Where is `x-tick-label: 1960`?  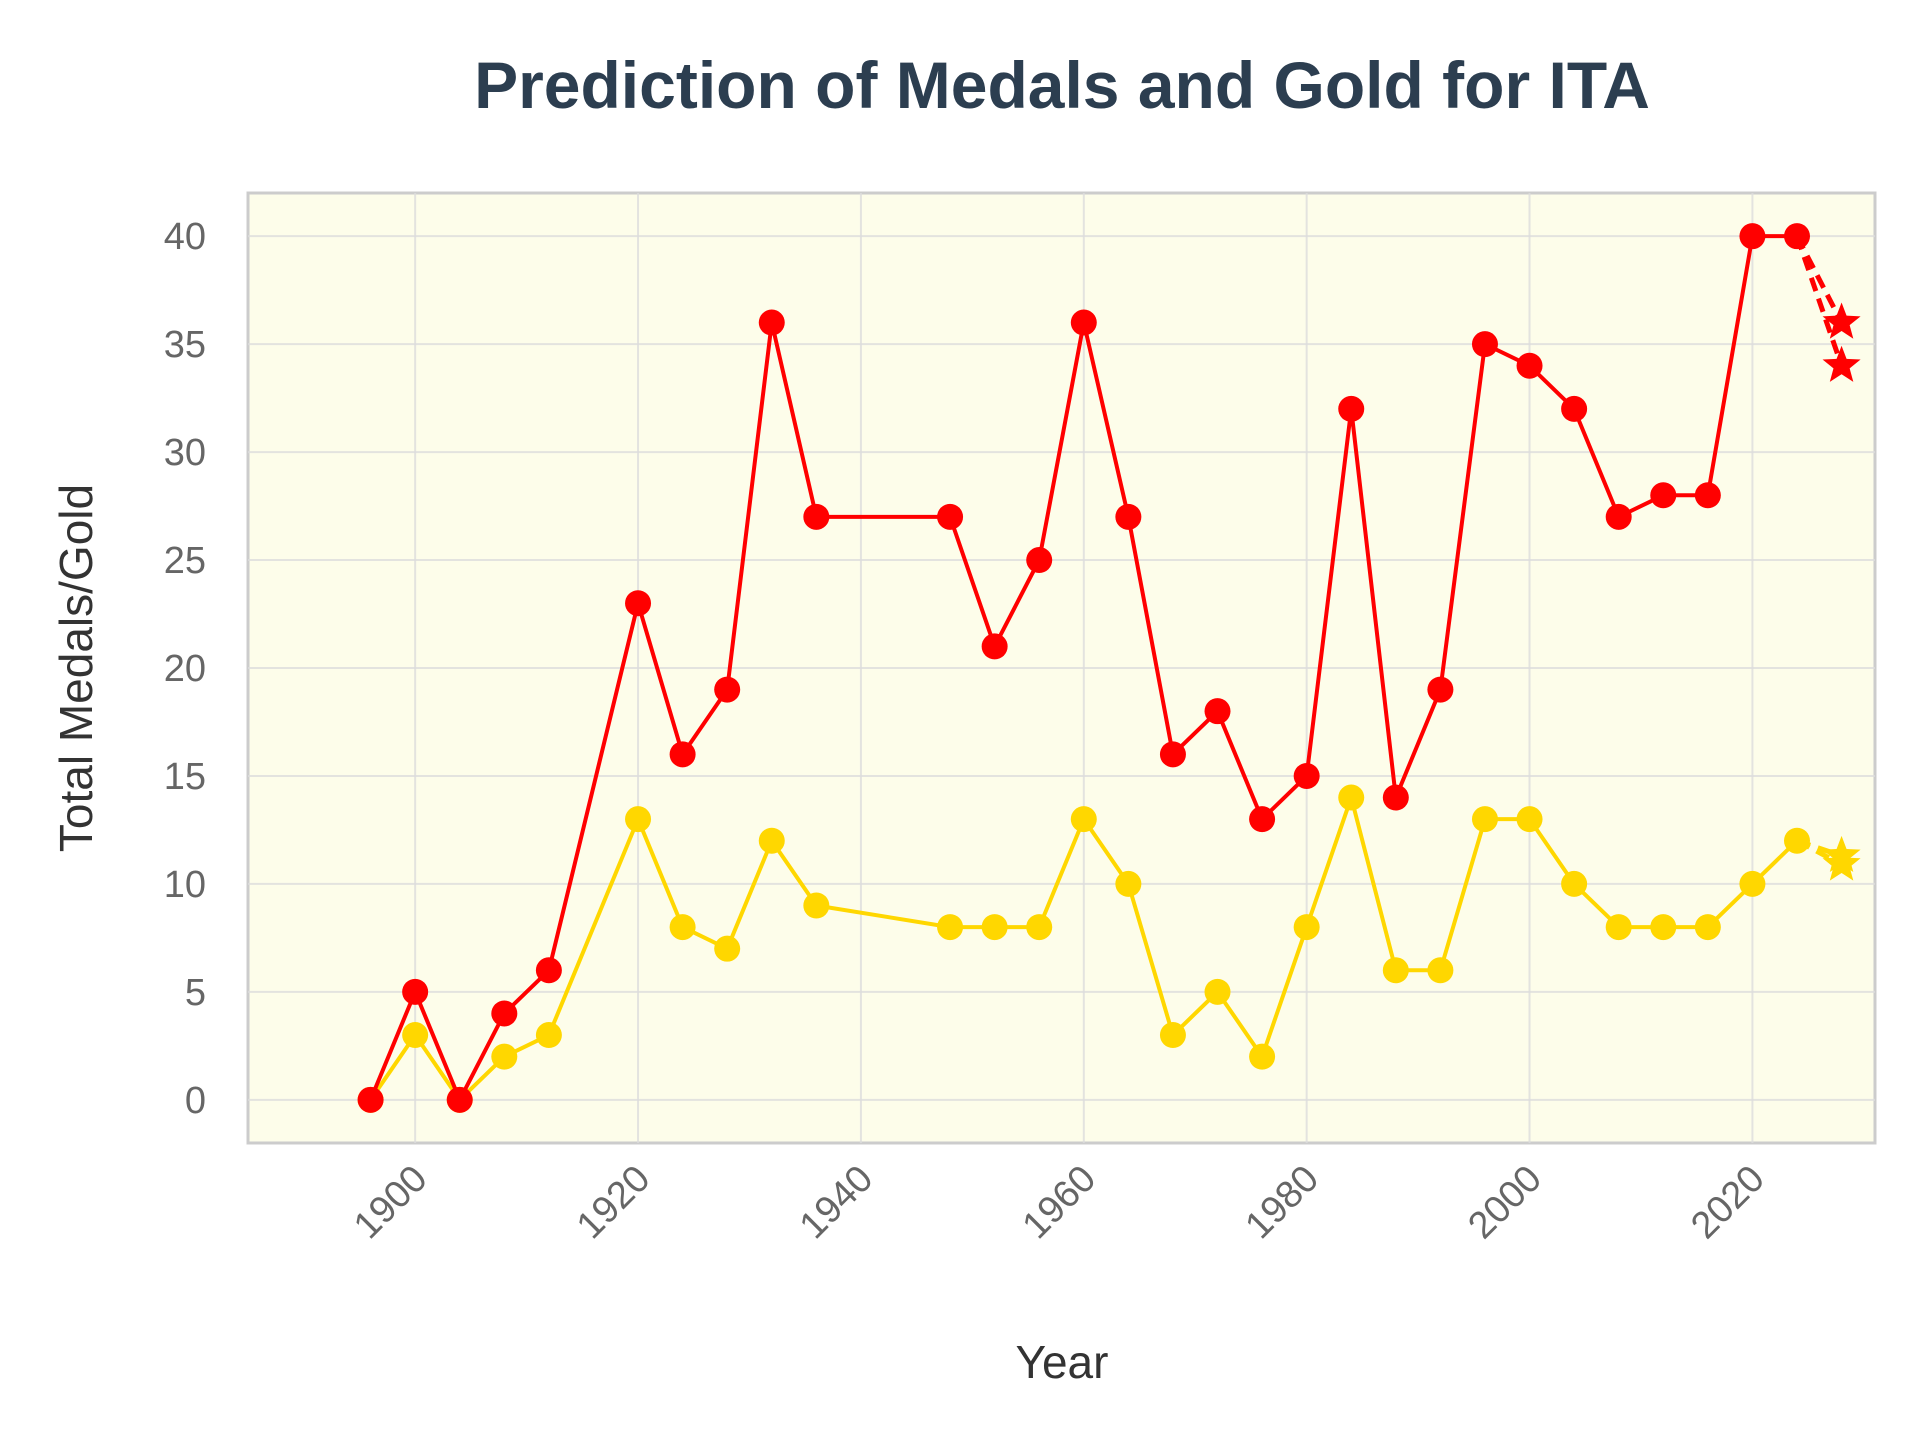 x-tick-label: 1960 is located at coordinates (1059, 1202).